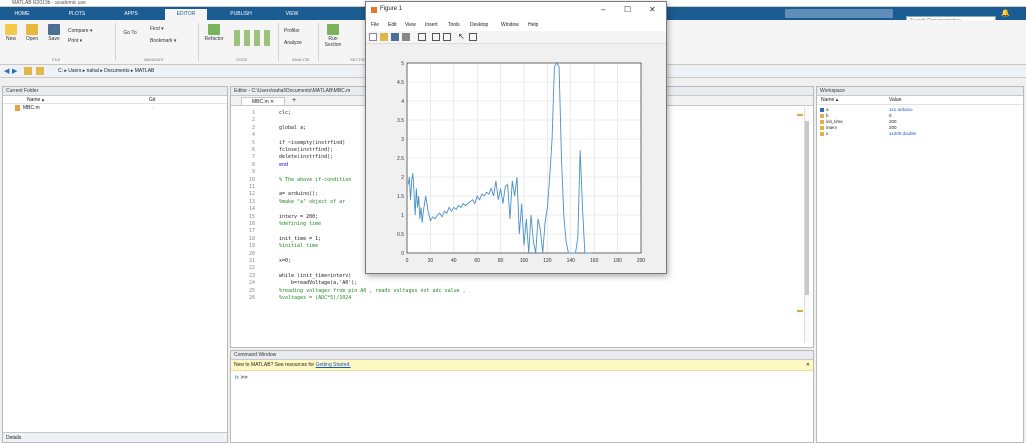 The width and height of the screenshot is (1026, 443). I want to click on link-plot-icon, so click(422, 37).